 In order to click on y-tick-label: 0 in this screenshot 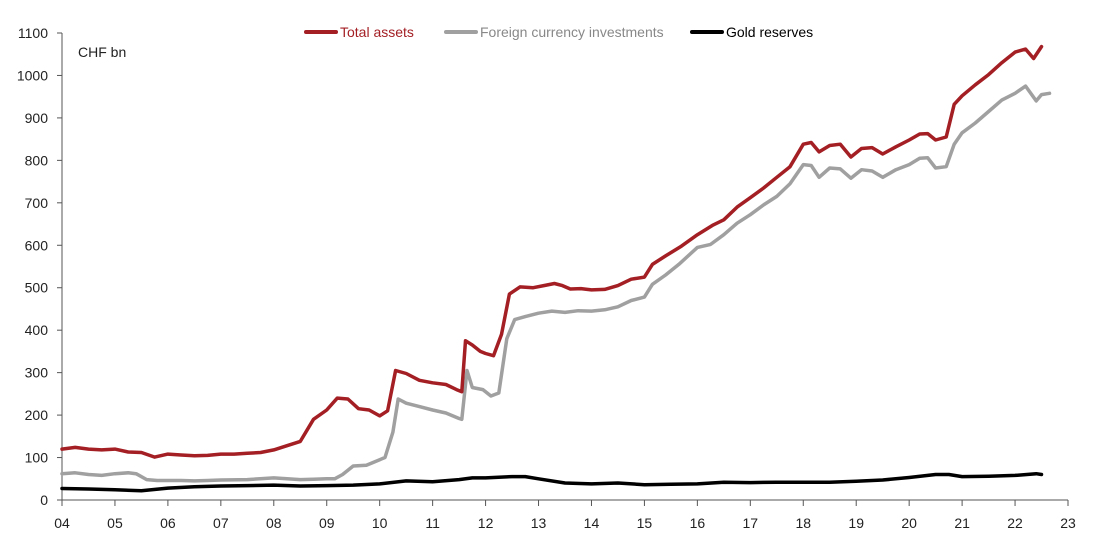, I will do `click(44, 500)`.